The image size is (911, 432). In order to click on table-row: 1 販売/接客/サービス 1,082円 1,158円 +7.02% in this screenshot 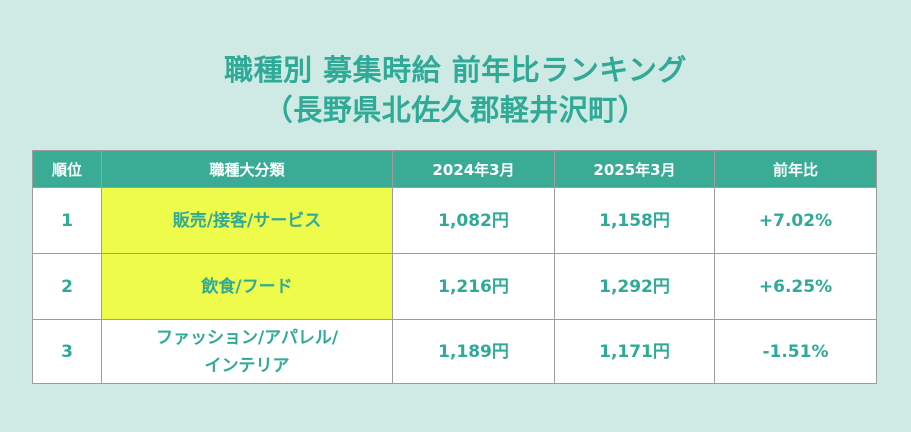, I will do `click(454, 220)`.